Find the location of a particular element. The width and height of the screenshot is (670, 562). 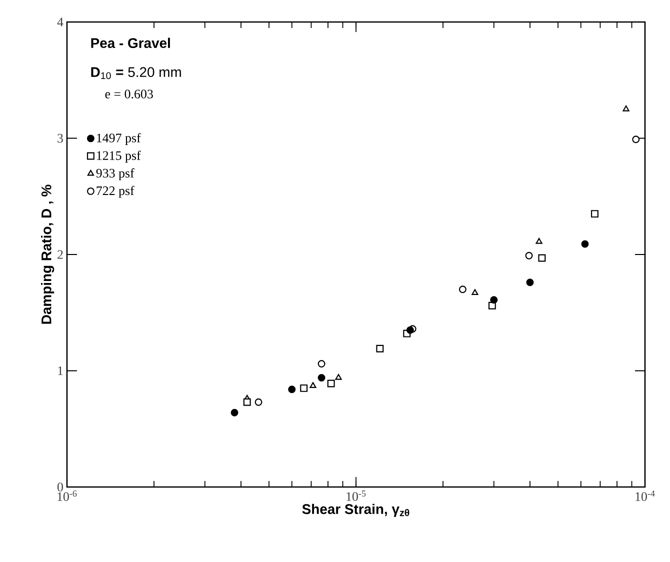

legend-label: 722 psf is located at coordinates (115, 192).